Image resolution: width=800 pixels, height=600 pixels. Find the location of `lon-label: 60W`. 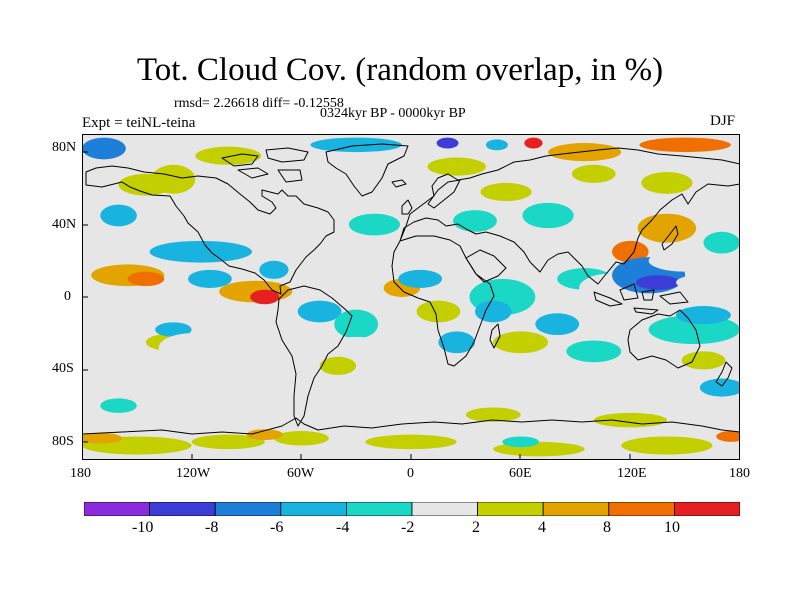

lon-label: 60W is located at coordinates (301, 473).